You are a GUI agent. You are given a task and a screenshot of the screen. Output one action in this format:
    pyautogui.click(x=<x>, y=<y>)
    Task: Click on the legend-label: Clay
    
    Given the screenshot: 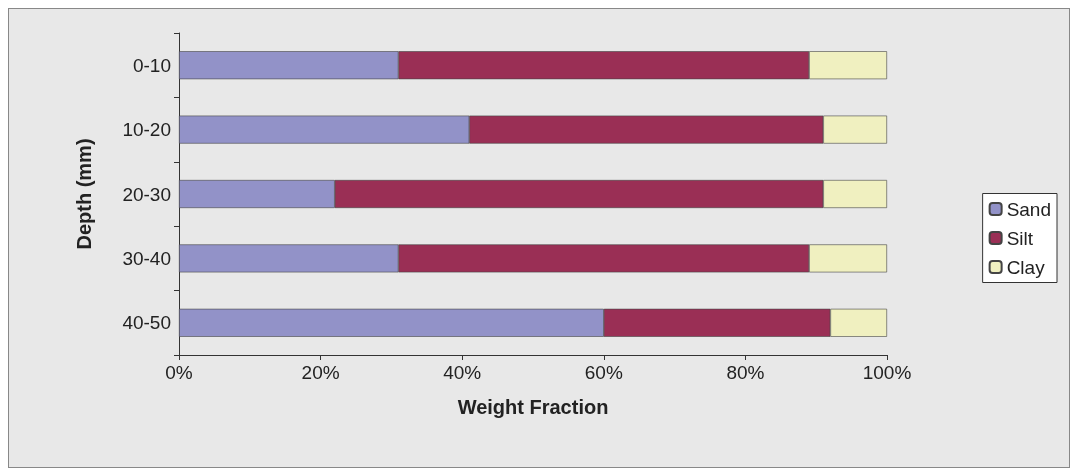 What is the action you would take?
    pyautogui.click(x=1026, y=267)
    